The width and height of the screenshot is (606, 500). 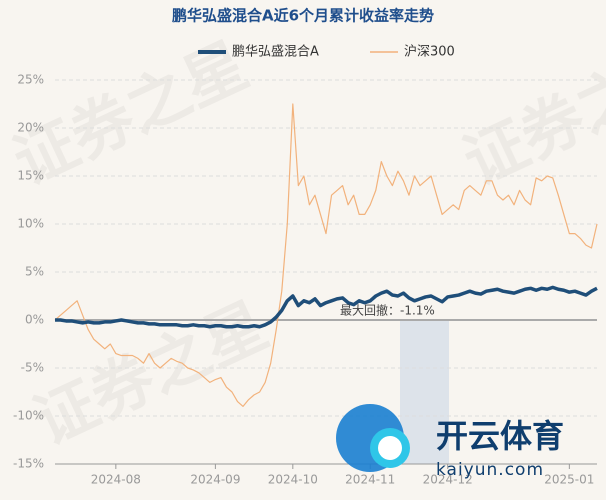 I want to click on y-tick-label: 10%, so click(x=30, y=224).